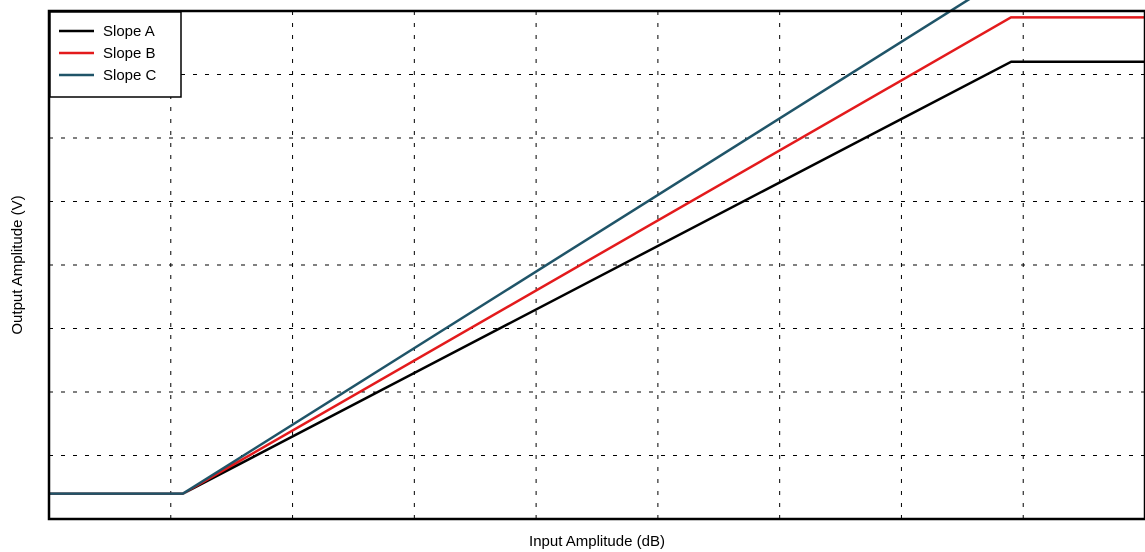 The height and width of the screenshot is (552, 1145). Describe the element at coordinates (129, 31) in the screenshot. I see `legend-label: Slope A` at that location.